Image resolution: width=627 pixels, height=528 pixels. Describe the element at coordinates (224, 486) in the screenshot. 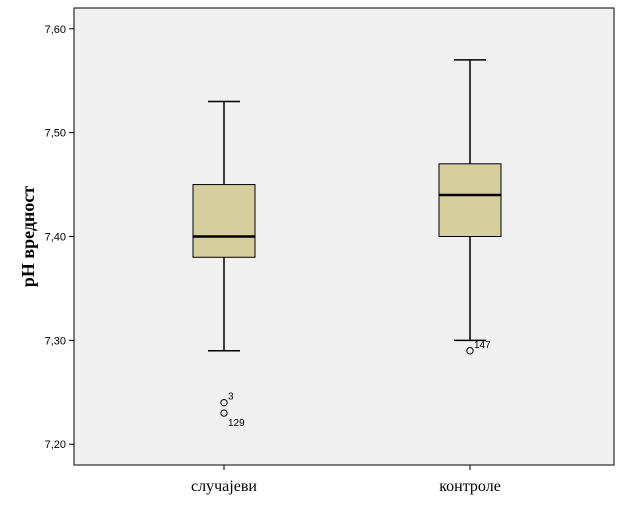

I see `x-category-label: случајеви` at that location.